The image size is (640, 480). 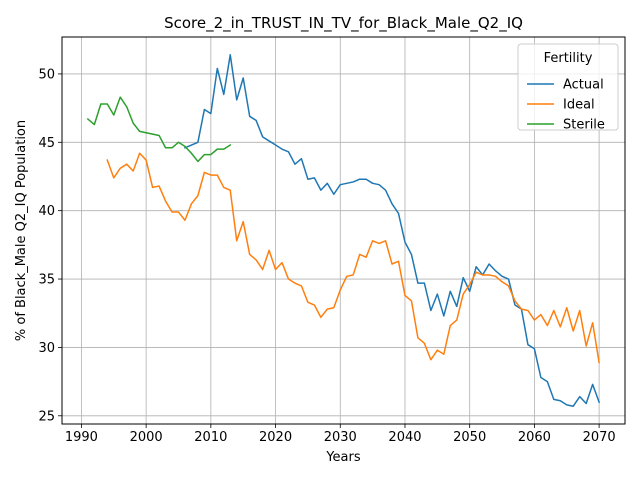 What do you see at coordinates (81, 437) in the screenshot?
I see `x-tick-label: 1990` at bounding box center [81, 437].